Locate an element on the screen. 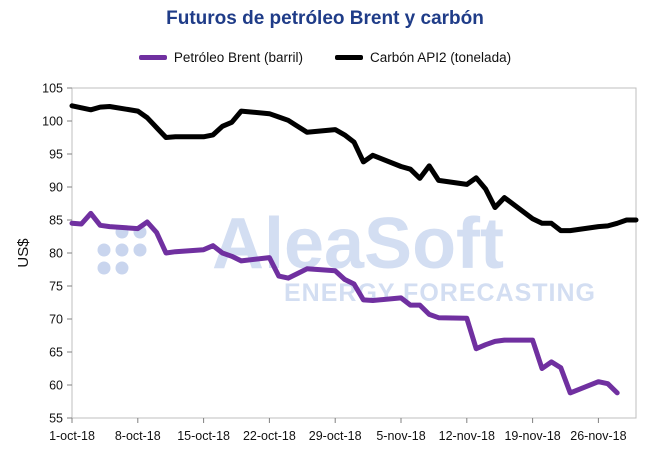 This screenshot has width=650, height=453. x-tick-label: 29-oct-18 is located at coordinates (335, 436).